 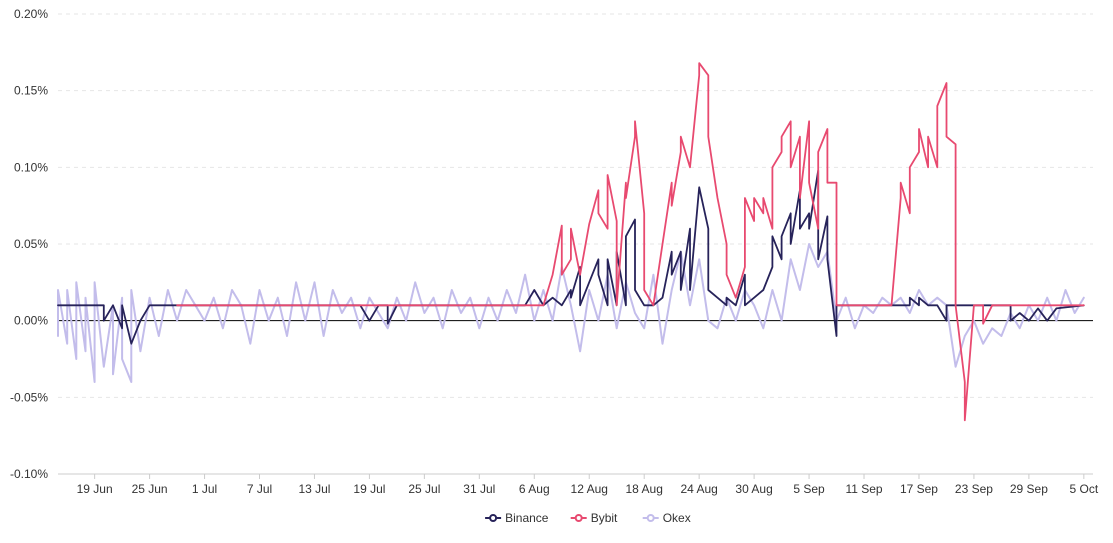 What do you see at coordinates (314, 489) in the screenshot?
I see `x-tick-label: 13 Jul` at bounding box center [314, 489].